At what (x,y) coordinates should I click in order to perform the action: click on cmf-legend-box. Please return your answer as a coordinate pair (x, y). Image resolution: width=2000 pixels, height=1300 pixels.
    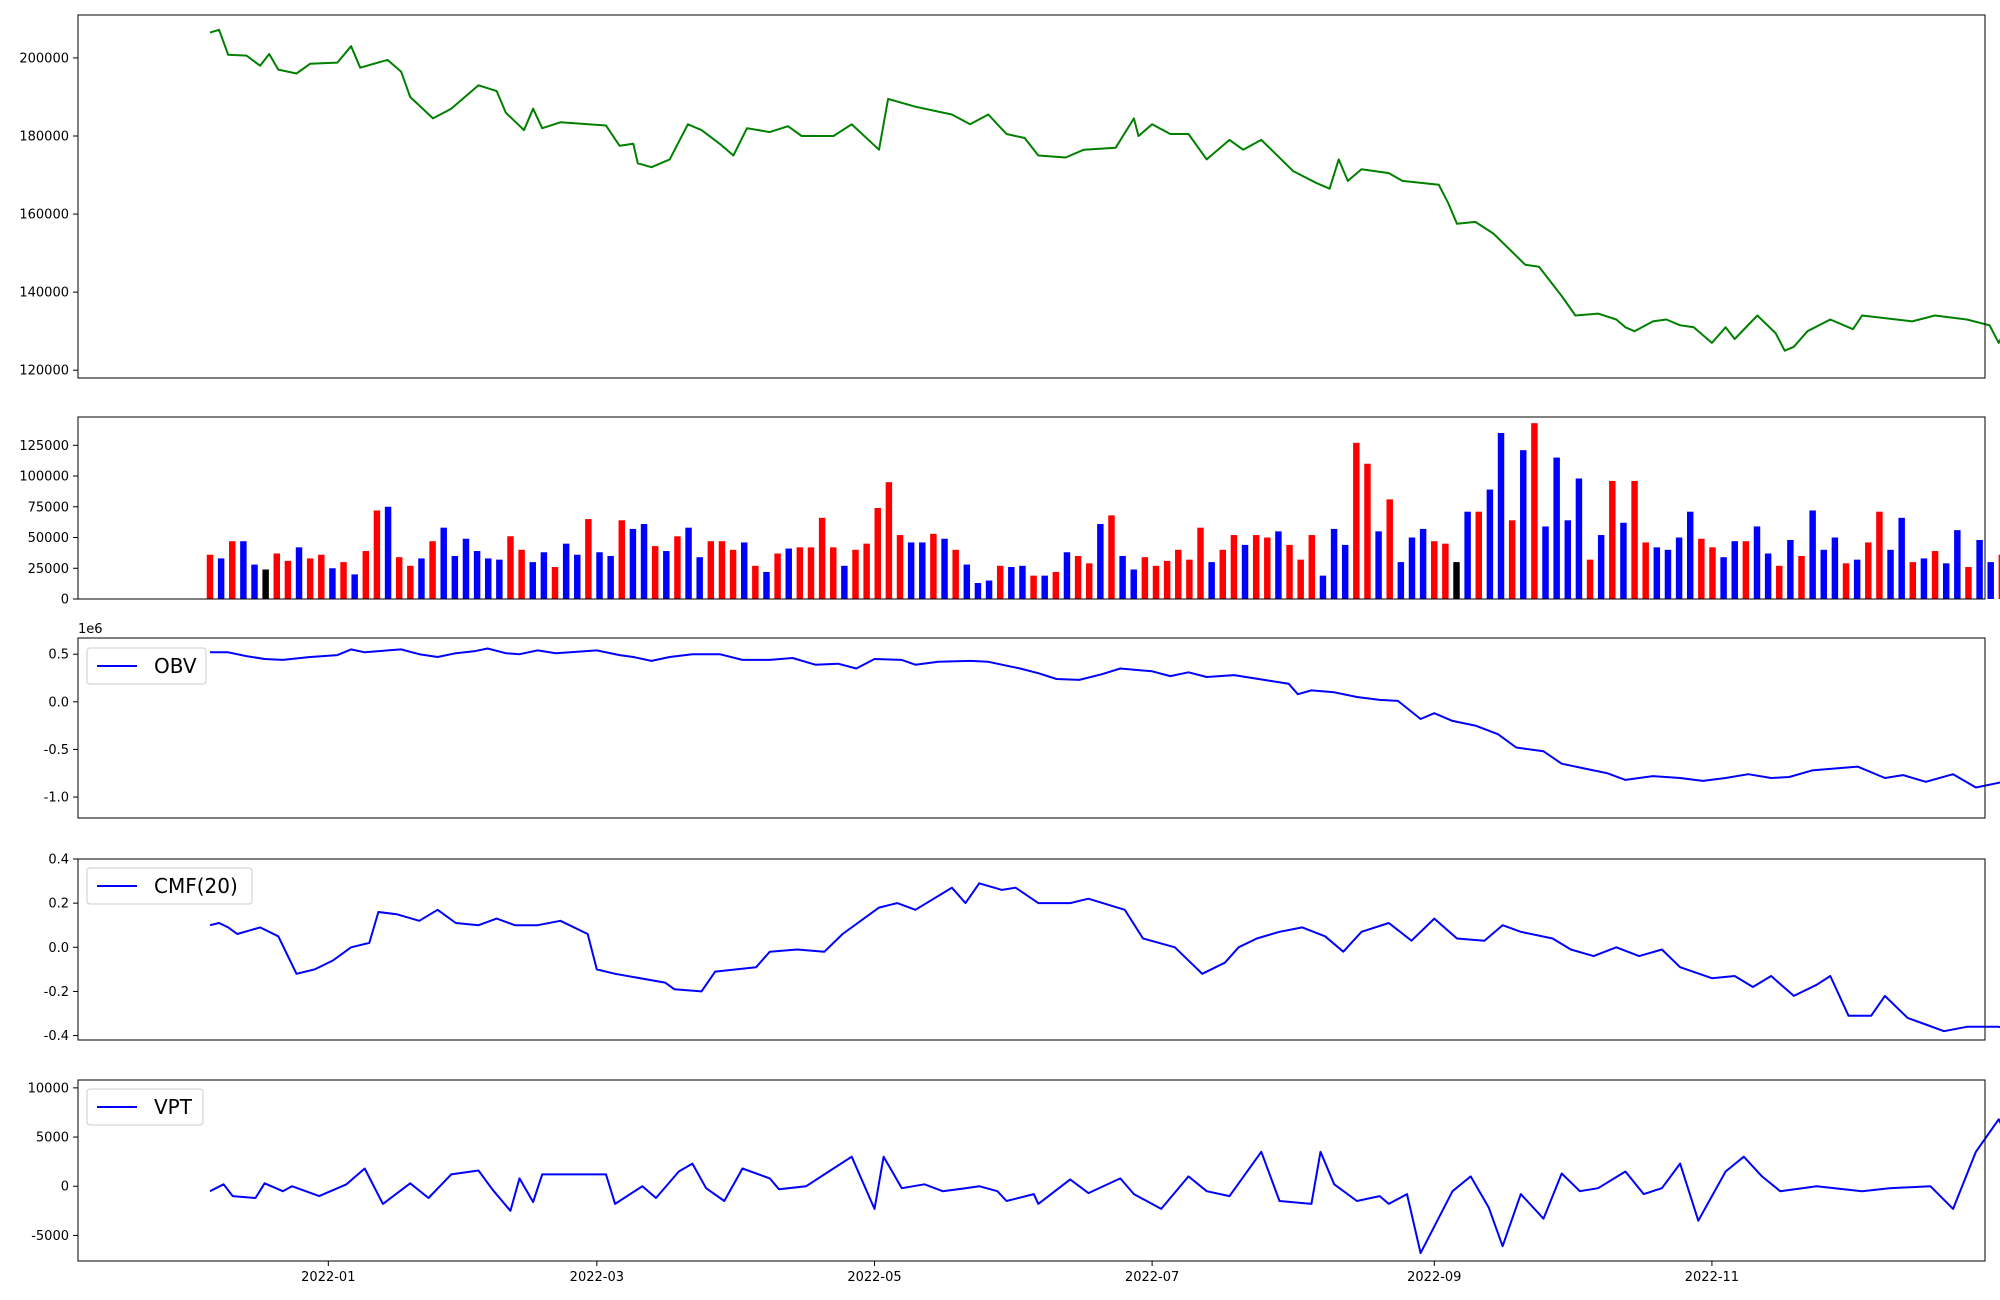
    Looking at the image, I should click on (169, 886).